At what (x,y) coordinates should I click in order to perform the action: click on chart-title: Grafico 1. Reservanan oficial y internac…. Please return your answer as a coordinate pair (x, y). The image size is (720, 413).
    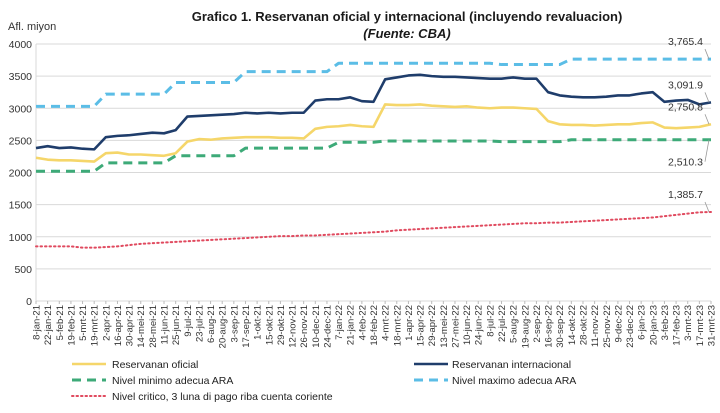
    Looking at the image, I should click on (407, 16).